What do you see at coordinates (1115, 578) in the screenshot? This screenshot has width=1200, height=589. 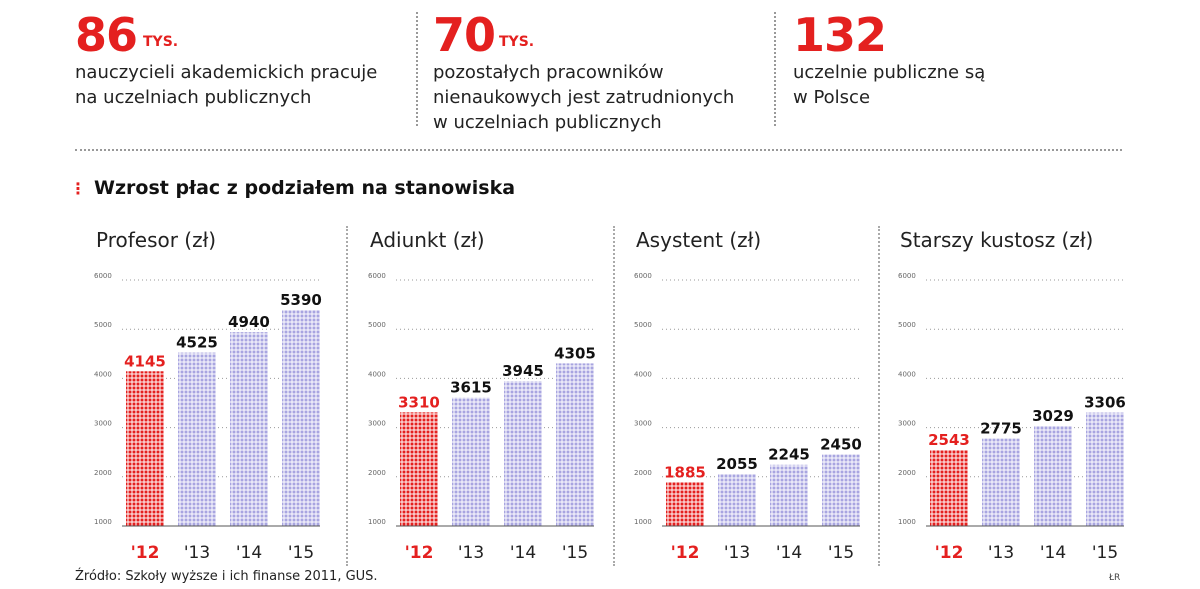 I see `author-credit: ŁR` at bounding box center [1115, 578].